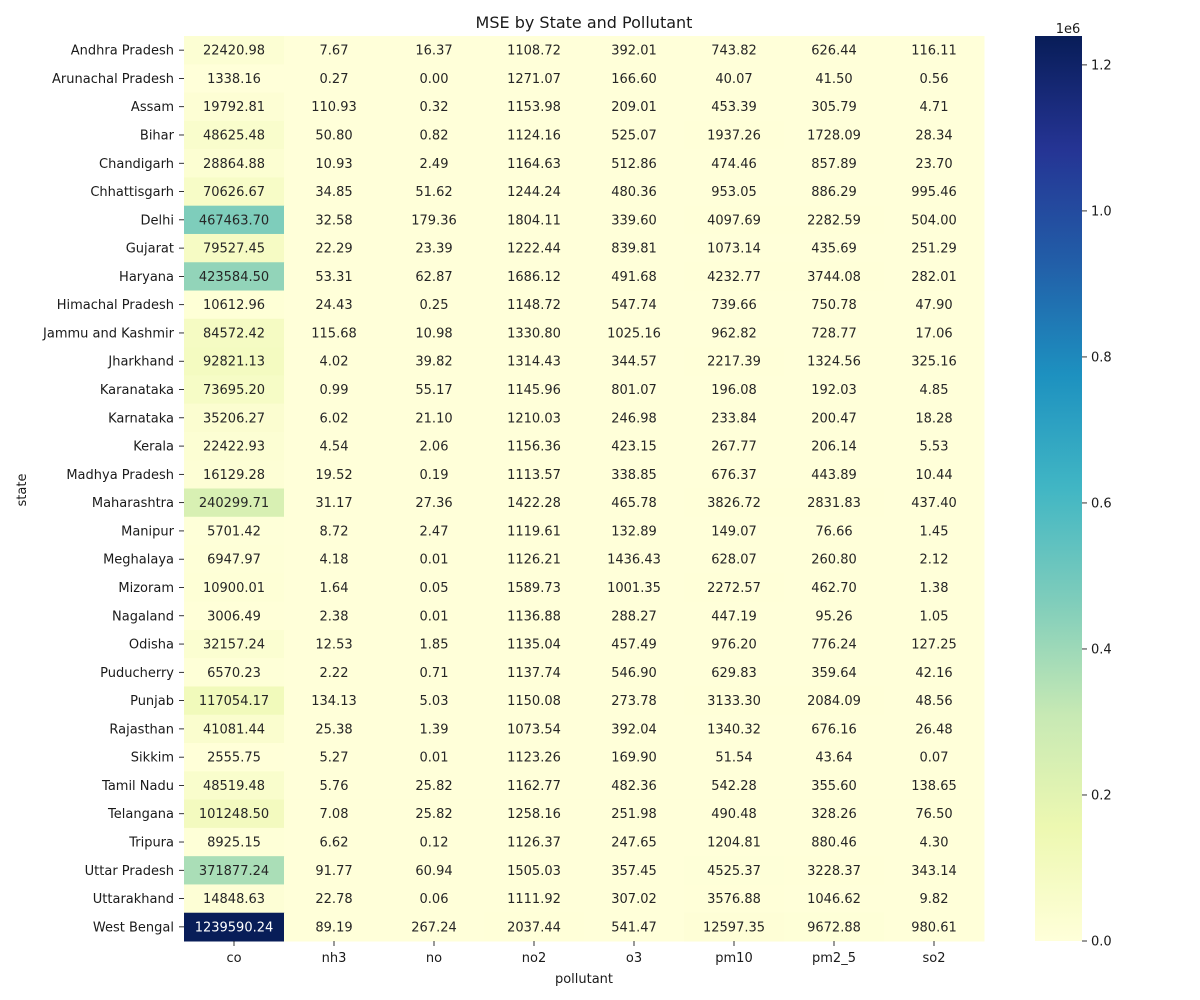 Image resolution: width=1200 pixels, height=1000 pixels. I want to click on cell-value-label: 1145.96, so click(534, 390).